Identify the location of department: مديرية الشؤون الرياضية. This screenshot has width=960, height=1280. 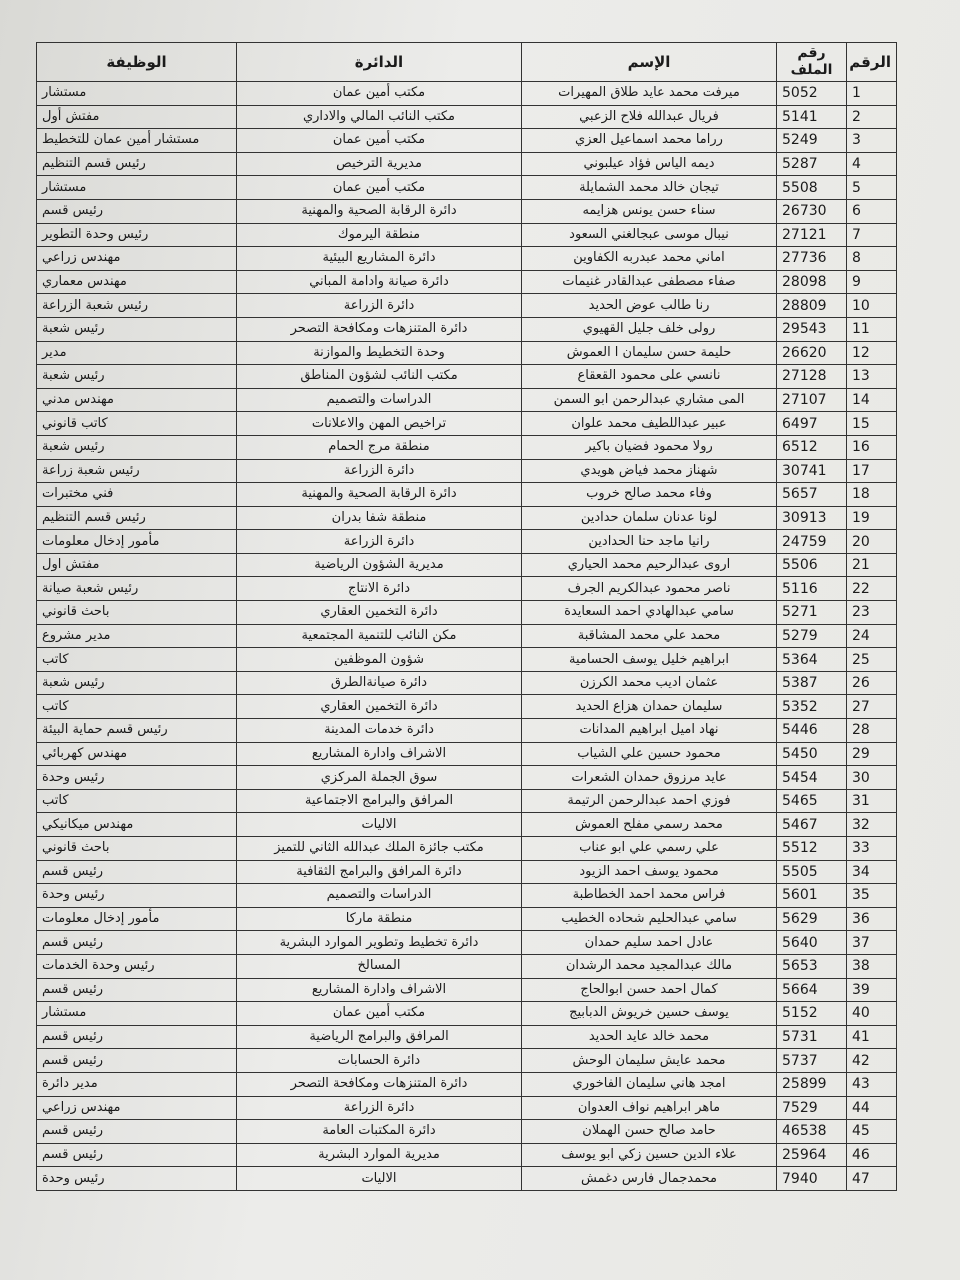
(379, 565).